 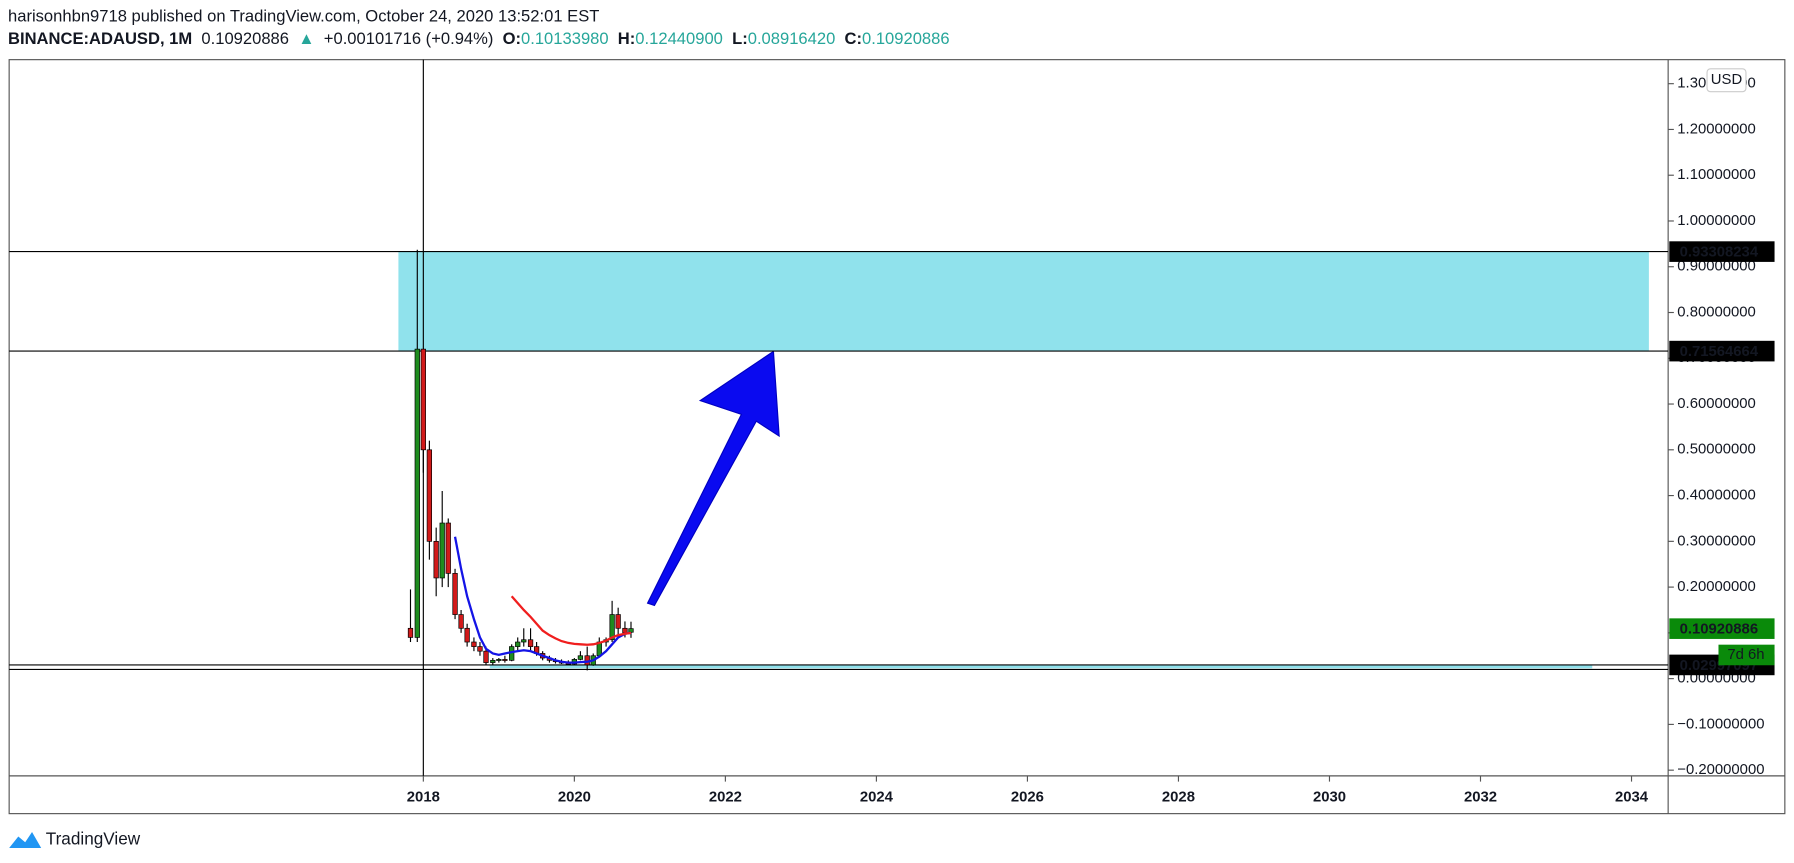 I want to click on currency: USD, so click(x=1727, y=80).